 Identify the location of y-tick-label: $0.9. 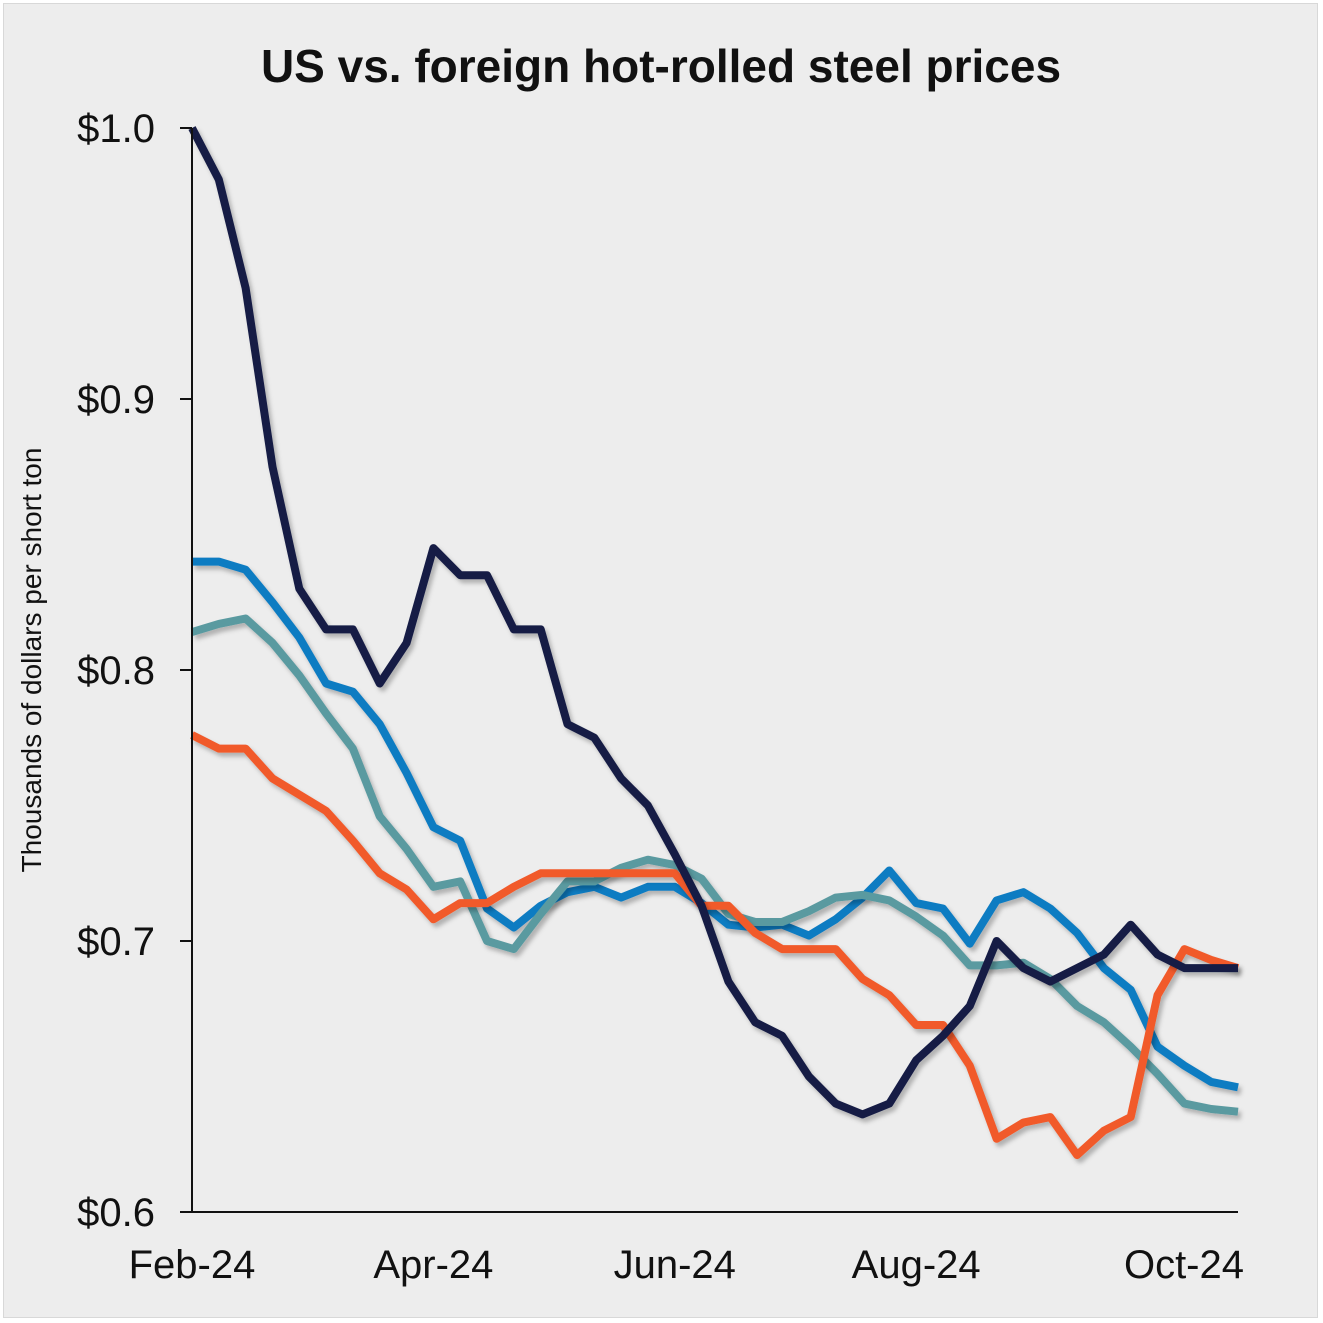
(116, 400).